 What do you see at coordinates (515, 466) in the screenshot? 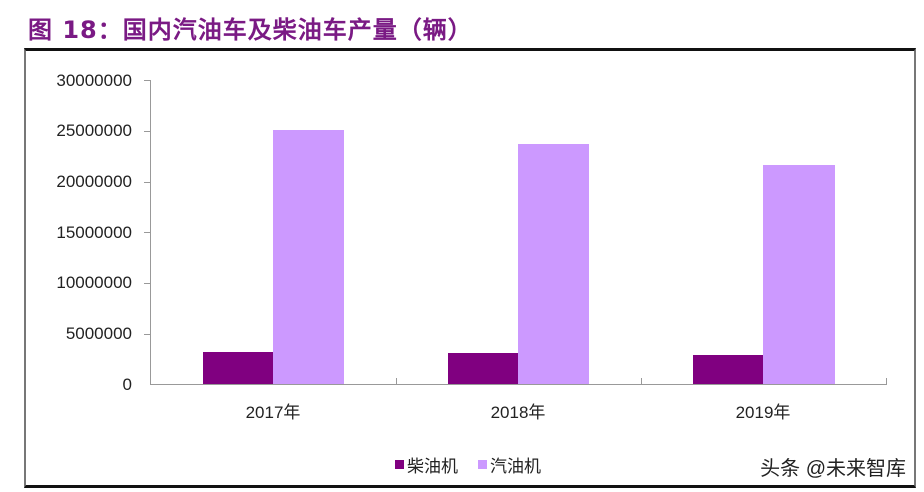
I see `legend-label-gasoline: 汽油机` at bounding box center [515, 466].